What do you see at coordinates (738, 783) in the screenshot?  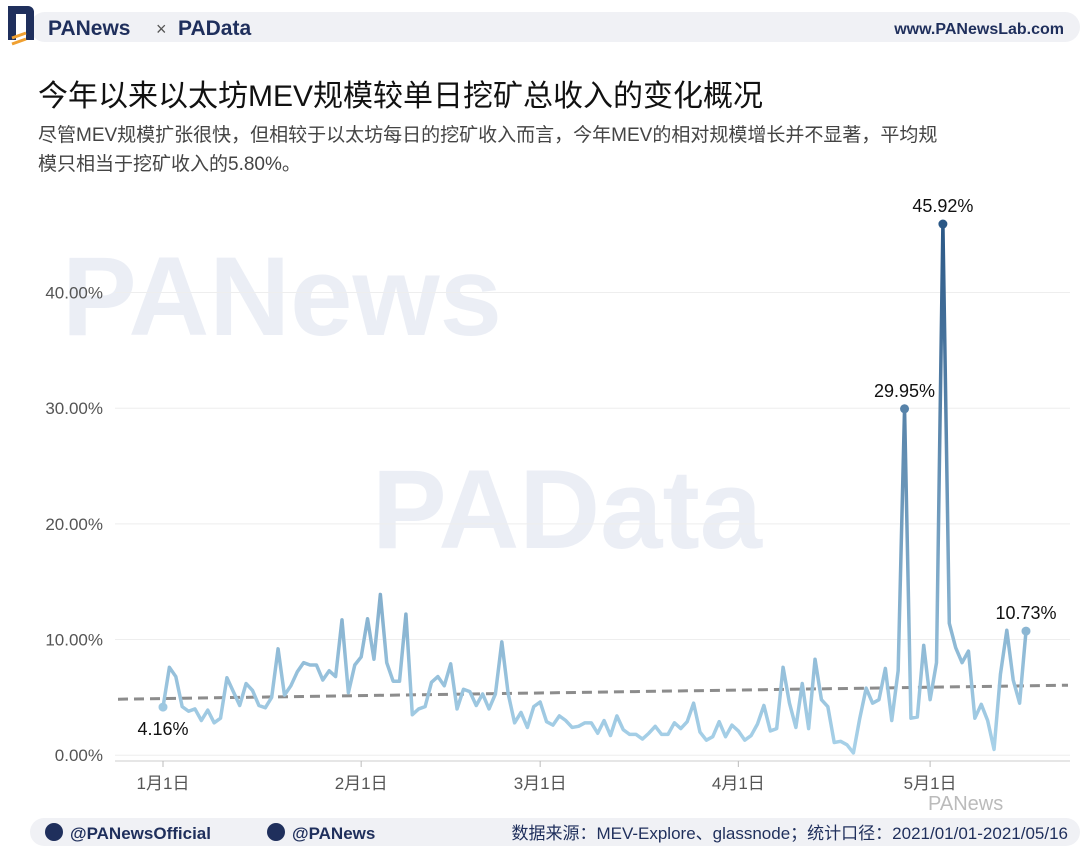 I see `x-tick-label: 4月1日` at bounding box center [738, 783].